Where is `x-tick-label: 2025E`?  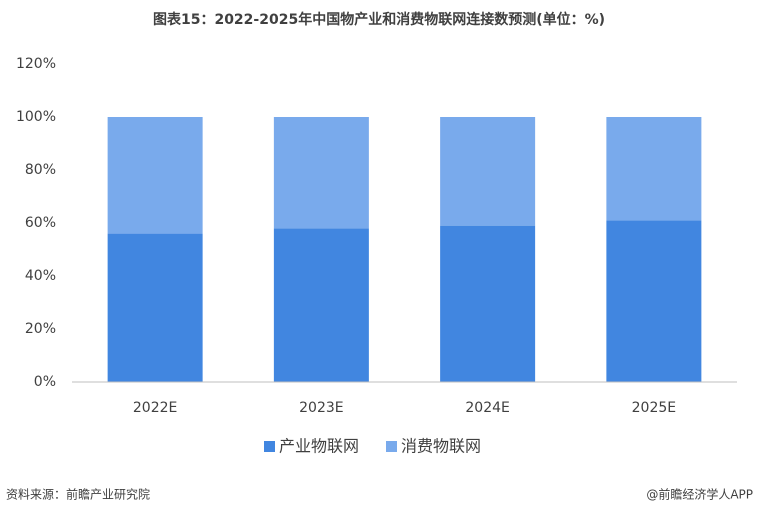 x-tick-label: 2025E is located at coordinates (654, 408).